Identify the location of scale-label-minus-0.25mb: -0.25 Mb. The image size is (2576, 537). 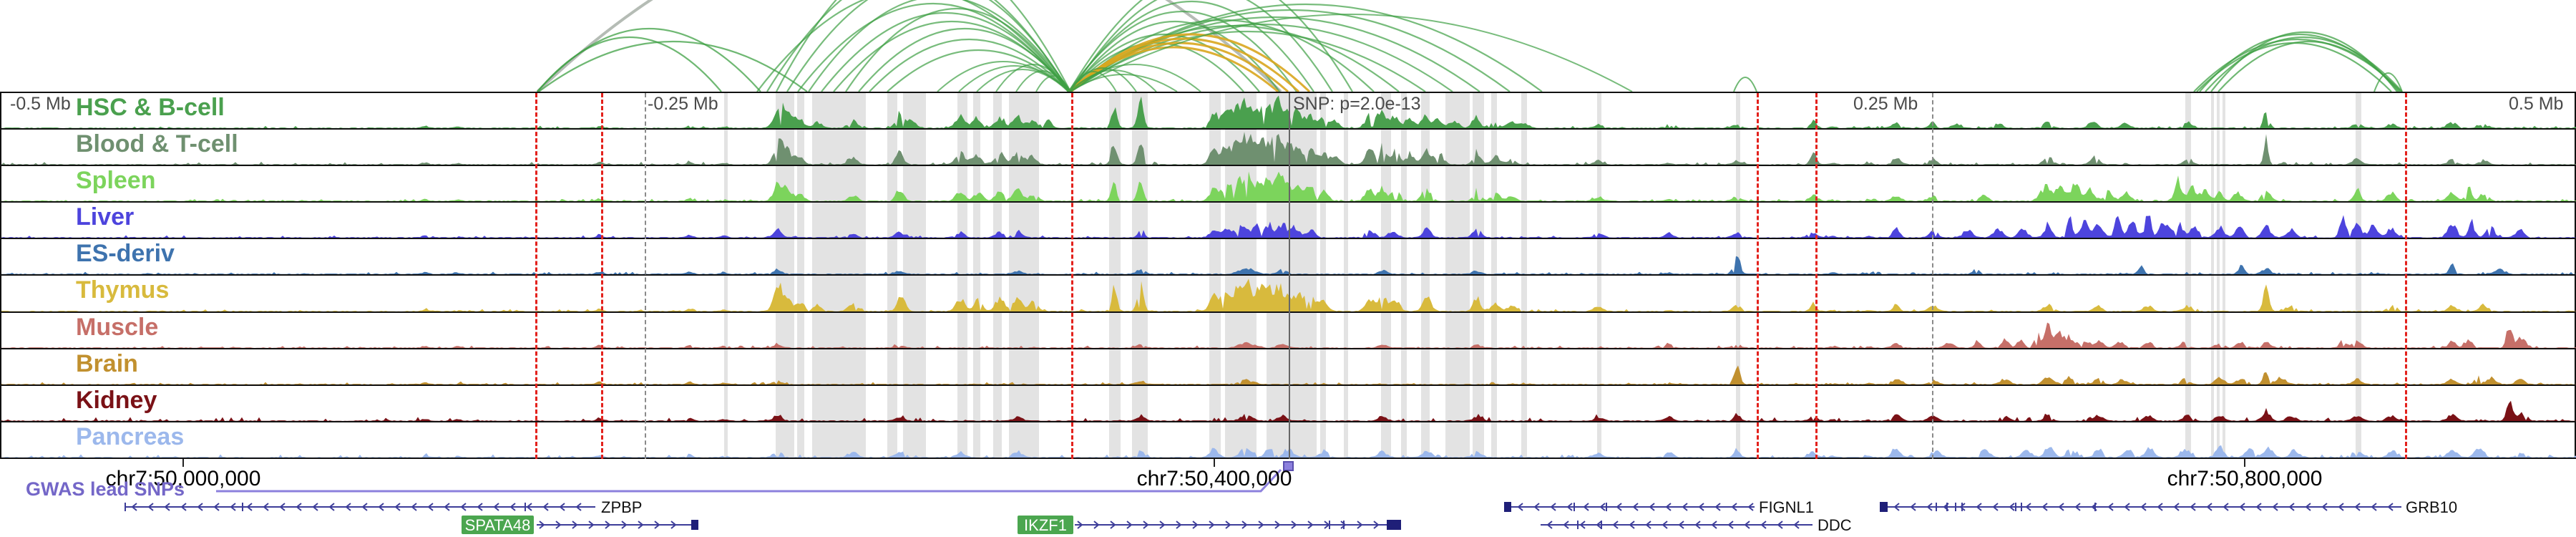
(683, 104).